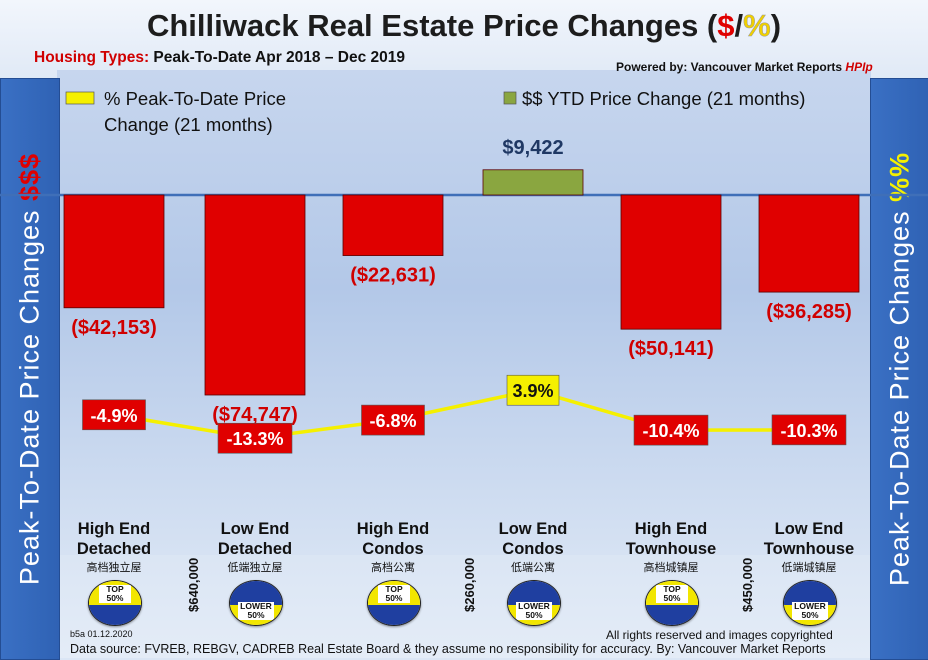  What do you see at coordinates (30, 369) in the screenshot?
I see `left-axis-banner: Peak-To-Date Price Changes $$$` at bounding box center [30, 369].